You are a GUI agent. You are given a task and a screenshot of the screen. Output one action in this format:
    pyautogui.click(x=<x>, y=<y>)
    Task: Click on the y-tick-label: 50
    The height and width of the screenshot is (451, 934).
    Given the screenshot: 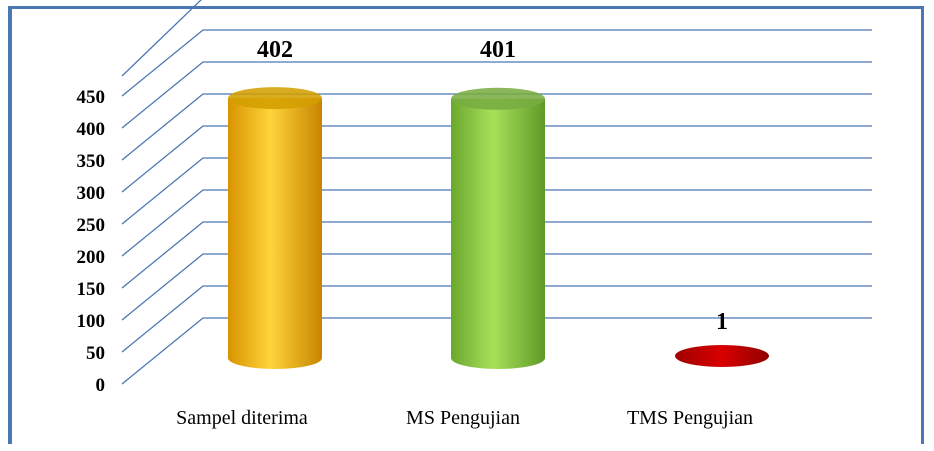 What is the action you would take?
    pyautogui.click(x=95, y=353)
    